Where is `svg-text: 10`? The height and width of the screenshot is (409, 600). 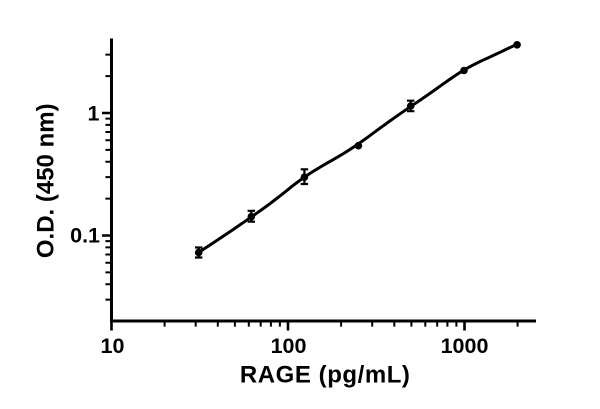
svg-text: 10 is located at coordinates (113, 346).